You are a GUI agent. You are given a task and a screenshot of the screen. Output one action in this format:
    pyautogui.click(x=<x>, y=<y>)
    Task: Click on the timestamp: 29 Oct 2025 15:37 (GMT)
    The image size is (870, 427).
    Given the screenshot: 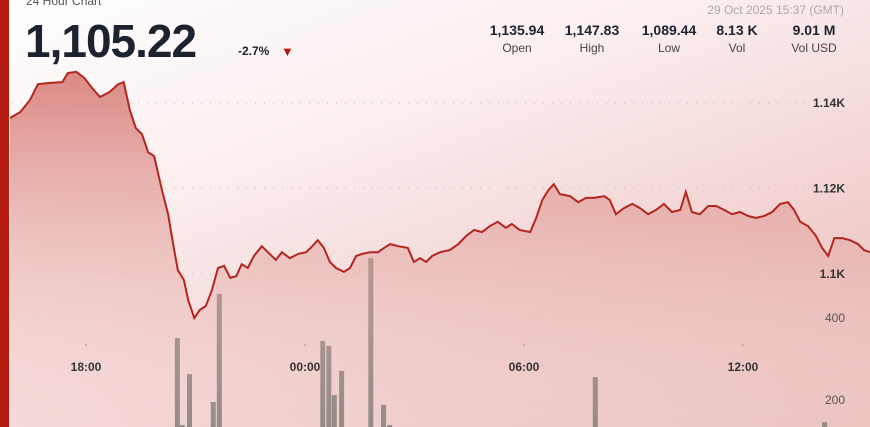 What is the action you would take?
    pyautogui.click(x=775, y=10)
    